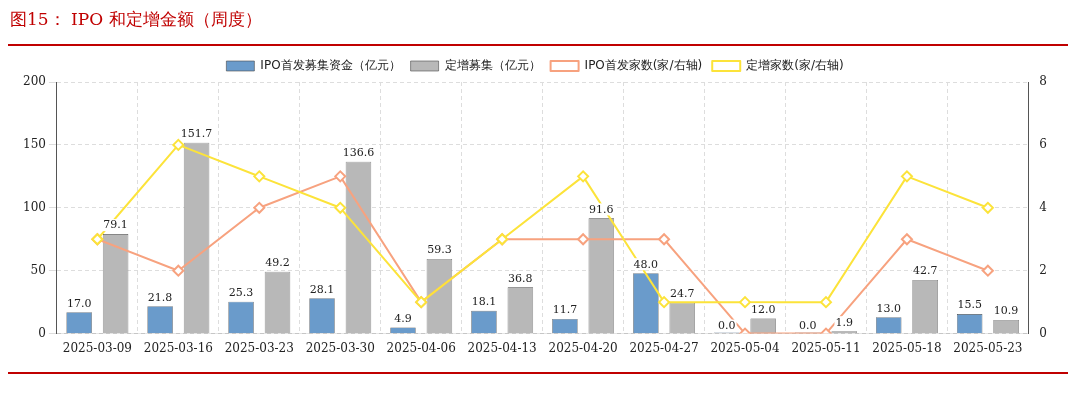  What do you see at coordinates (1043, 332) in the screenshot?
I see `y2-tick-label: 0` at bounding box center [1043, 332].